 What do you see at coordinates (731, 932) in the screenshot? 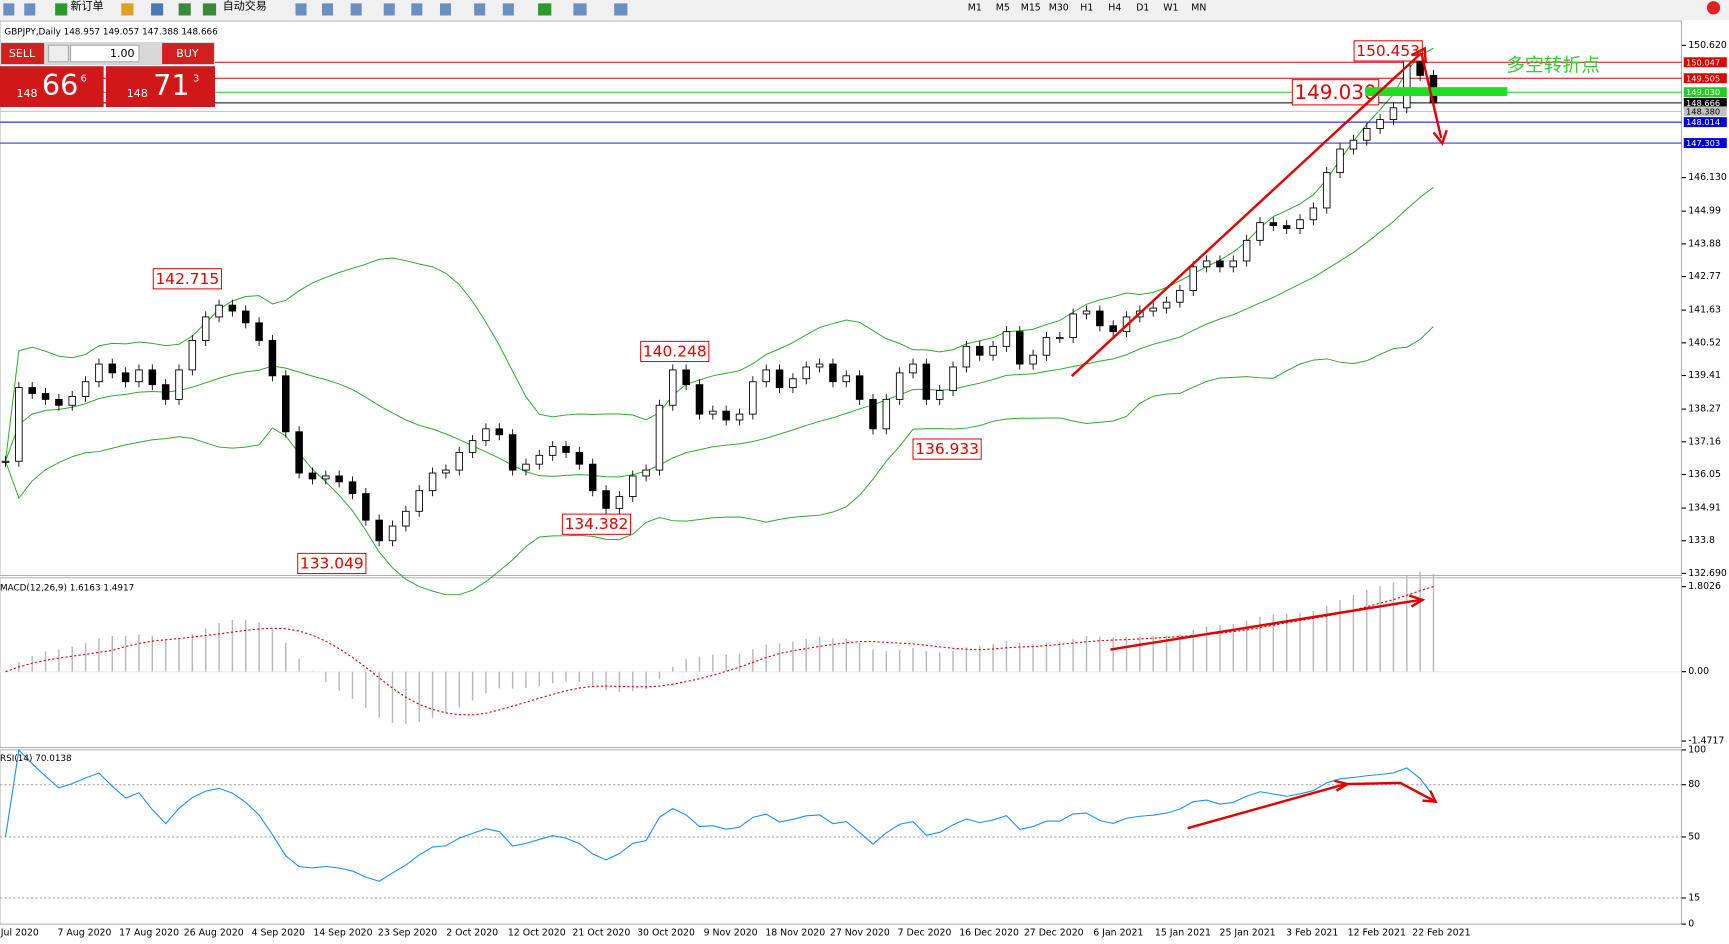
I see `x-tick-label: 9 Nov 2020` at bounding box center [731, 932].